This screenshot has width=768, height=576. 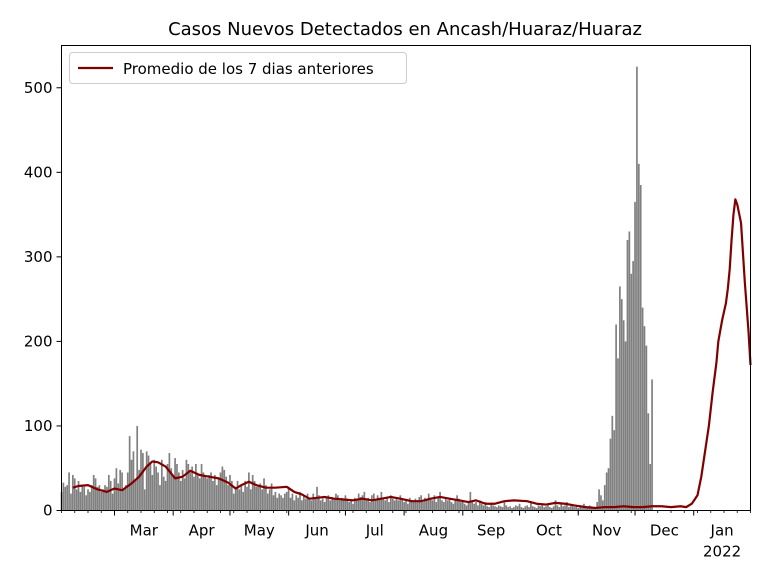 I want to click on x-tick-sublabel: 2022, so click(x=722, y=552).